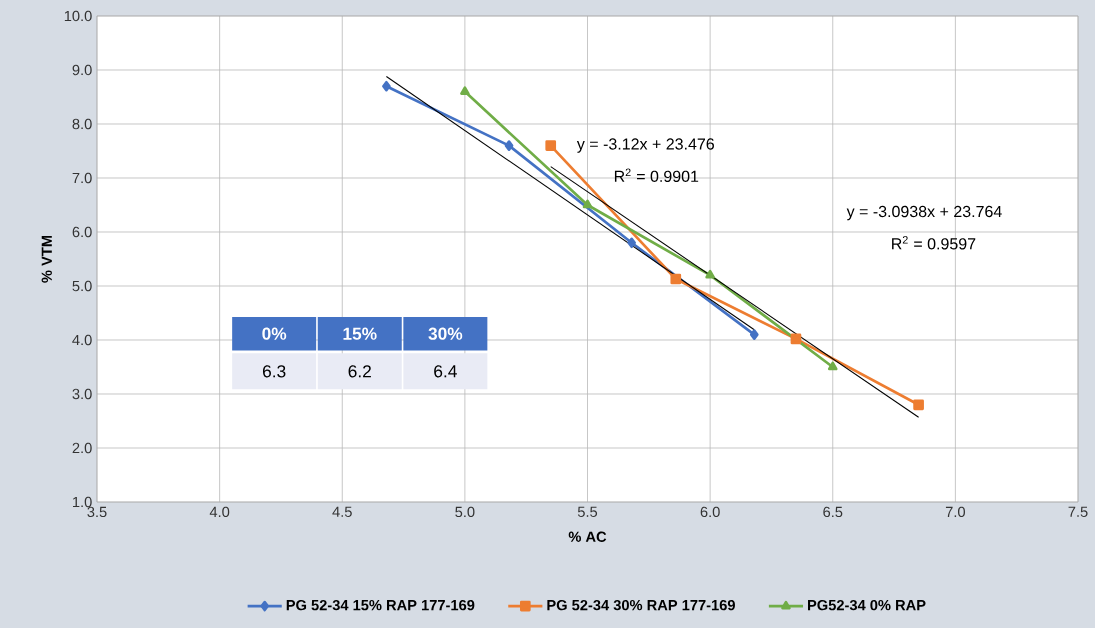 The height and width of the screenshot is (628, 1095). What do you see at coordinates (955, 512) in the screenshot?
I see `x-tick-label: 7.0` at bounding box center [955, 512].